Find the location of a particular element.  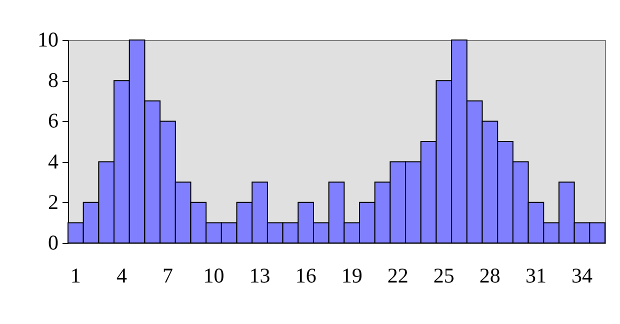

y-tick-label: 8 is located at coordinates (53, 80).